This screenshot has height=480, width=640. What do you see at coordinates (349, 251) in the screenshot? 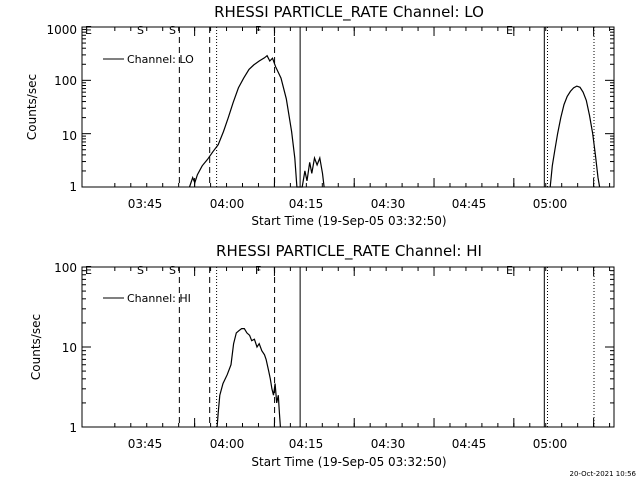
I see `chart-title: RHESSI PARTICLE_RATE Channel: HI` at bounding box center [349, 251].